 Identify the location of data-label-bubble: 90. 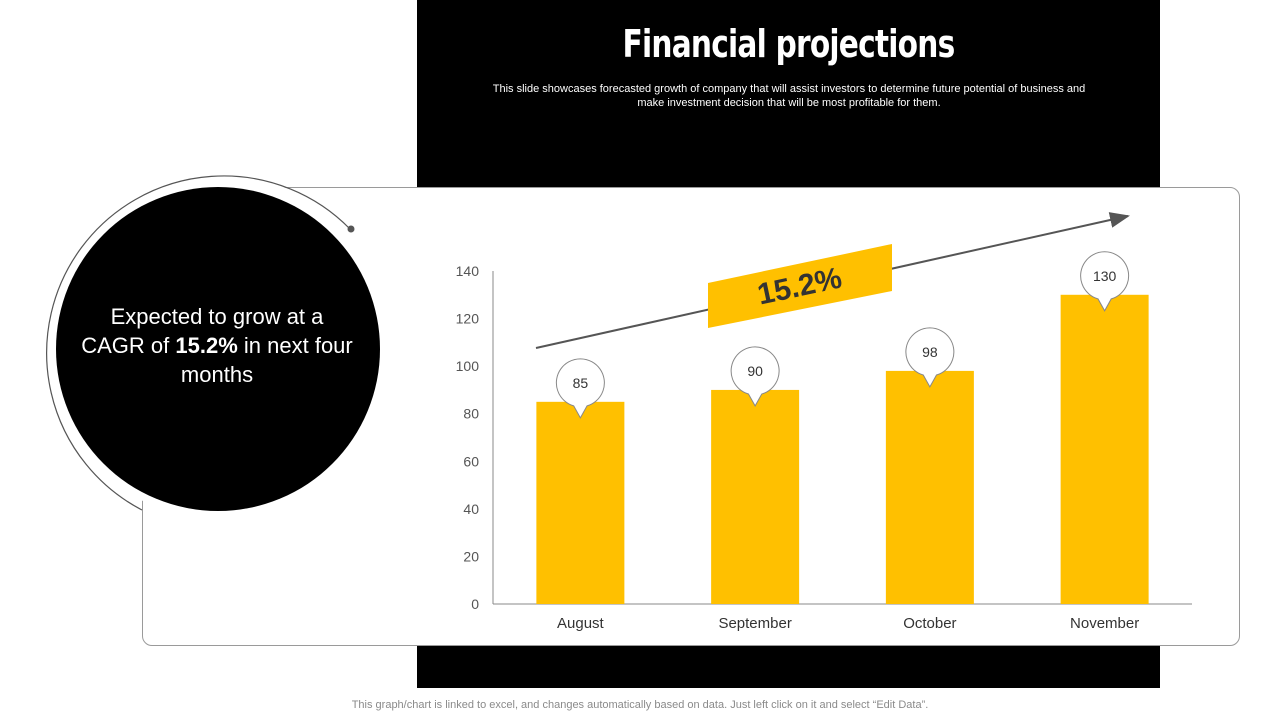
(755, 376).